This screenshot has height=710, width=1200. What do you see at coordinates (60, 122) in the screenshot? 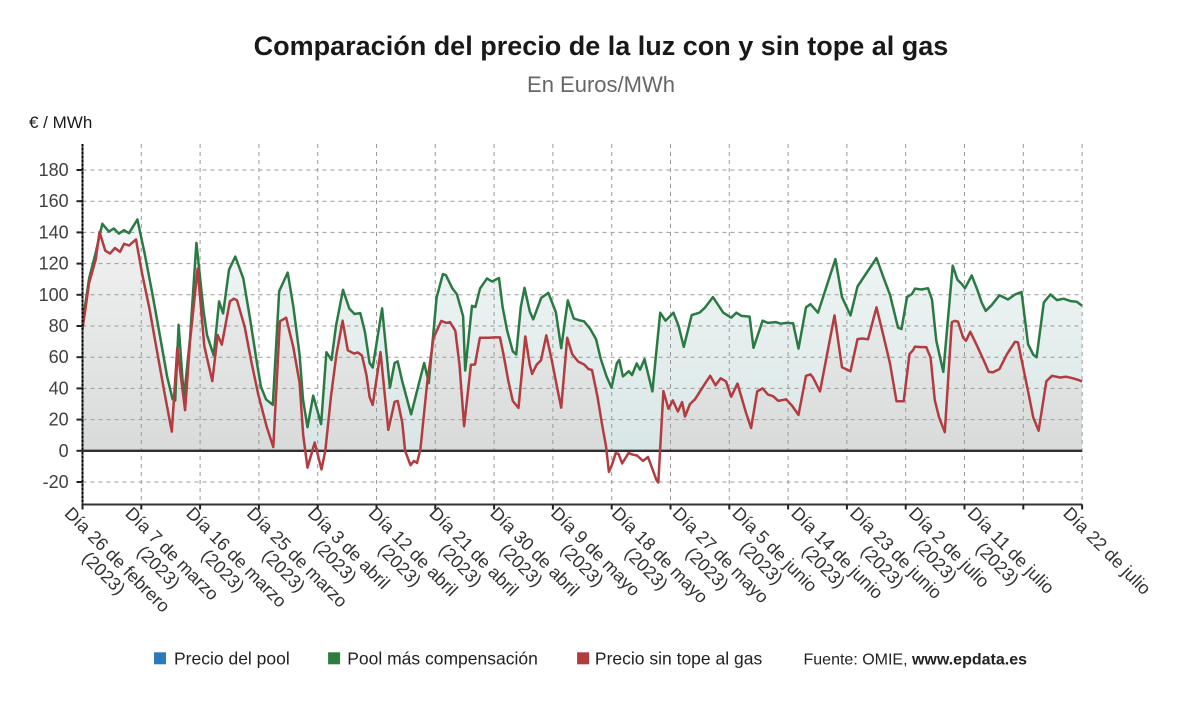
I see `svg-text: € / MWh` at bounding box center [60, 122].